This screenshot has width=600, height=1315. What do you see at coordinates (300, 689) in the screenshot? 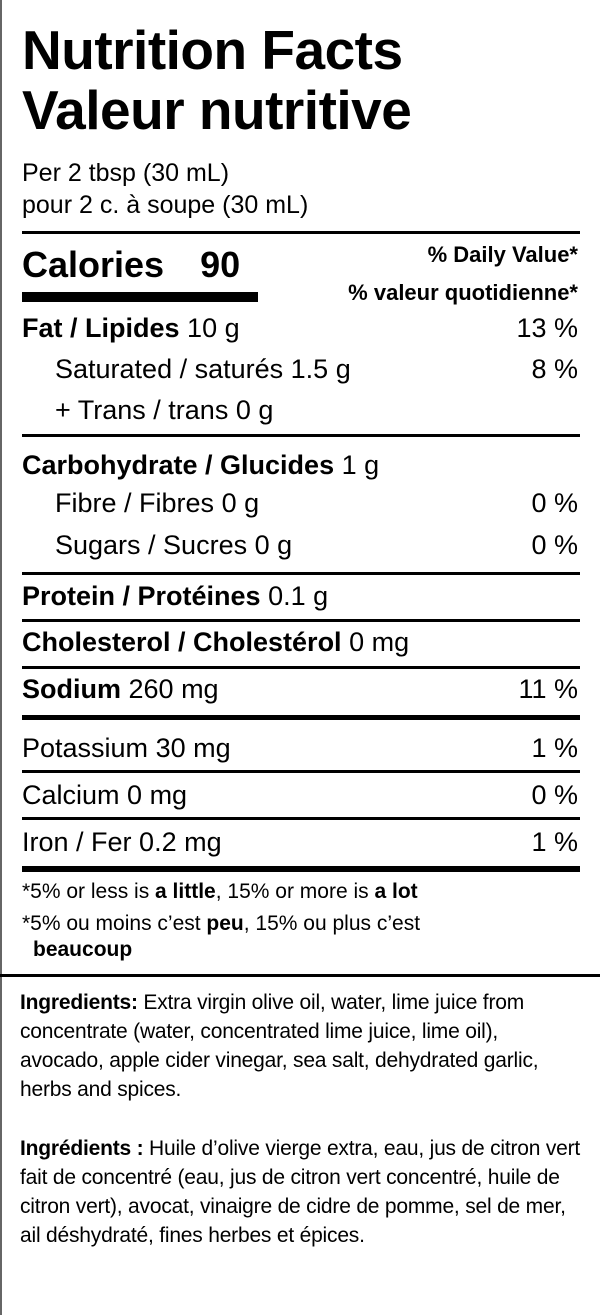
I see `nutrient-row-sodium: Sodium 260 mg 11 %` at bounding box center [300, 689].